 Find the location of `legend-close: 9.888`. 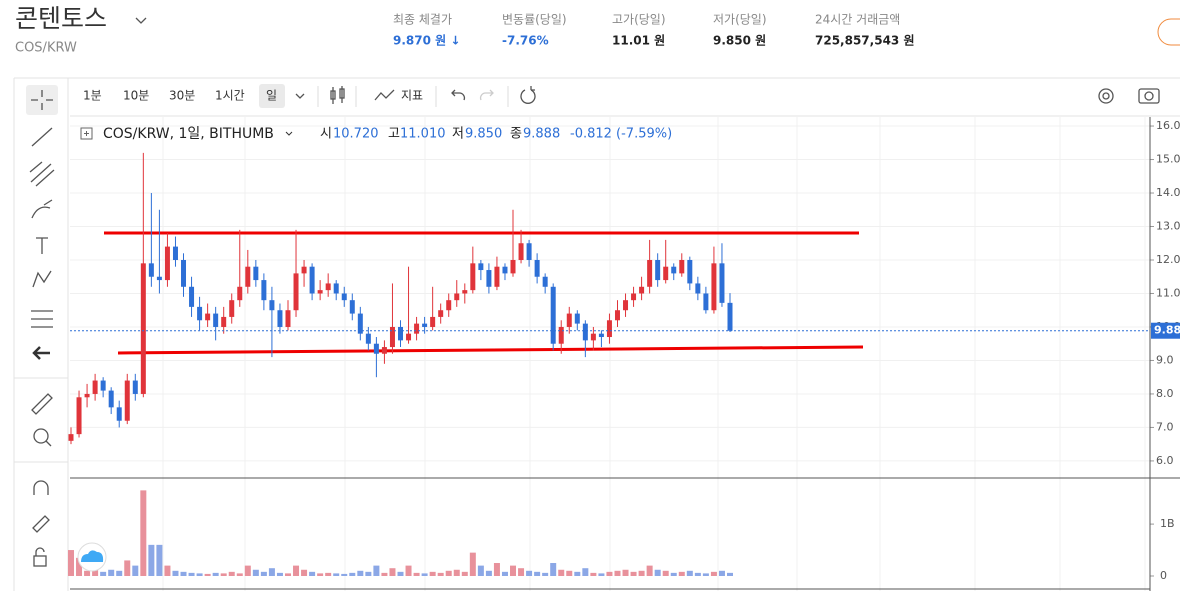

legend-close: 9.888 is located at coordinates (541, 134).